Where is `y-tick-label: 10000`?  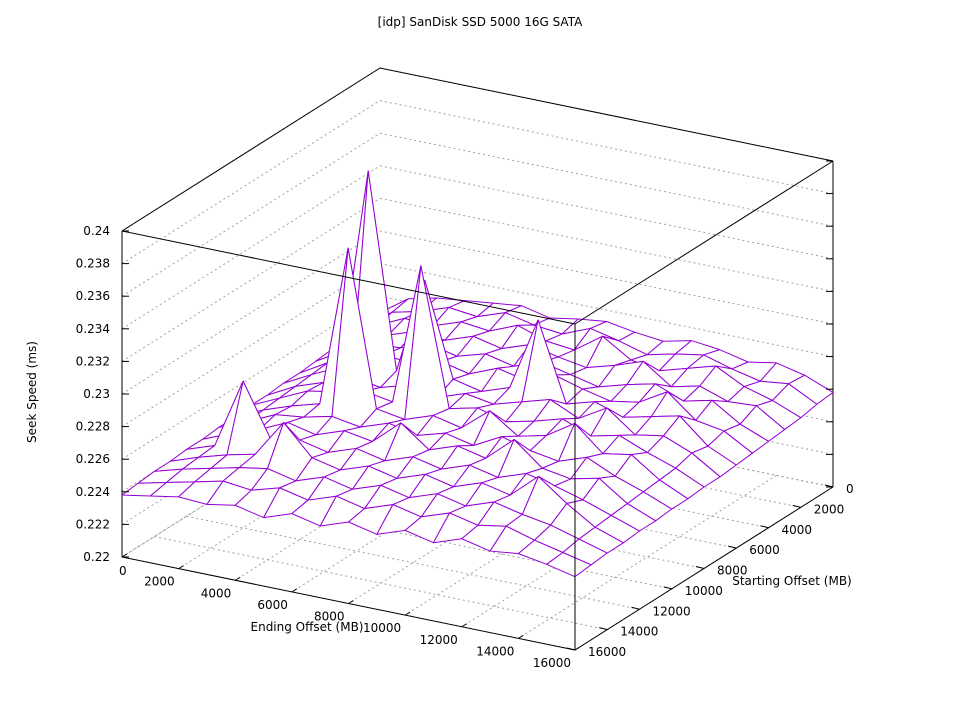
y-tick-label: 10000 is located at coordinates (704, 591).